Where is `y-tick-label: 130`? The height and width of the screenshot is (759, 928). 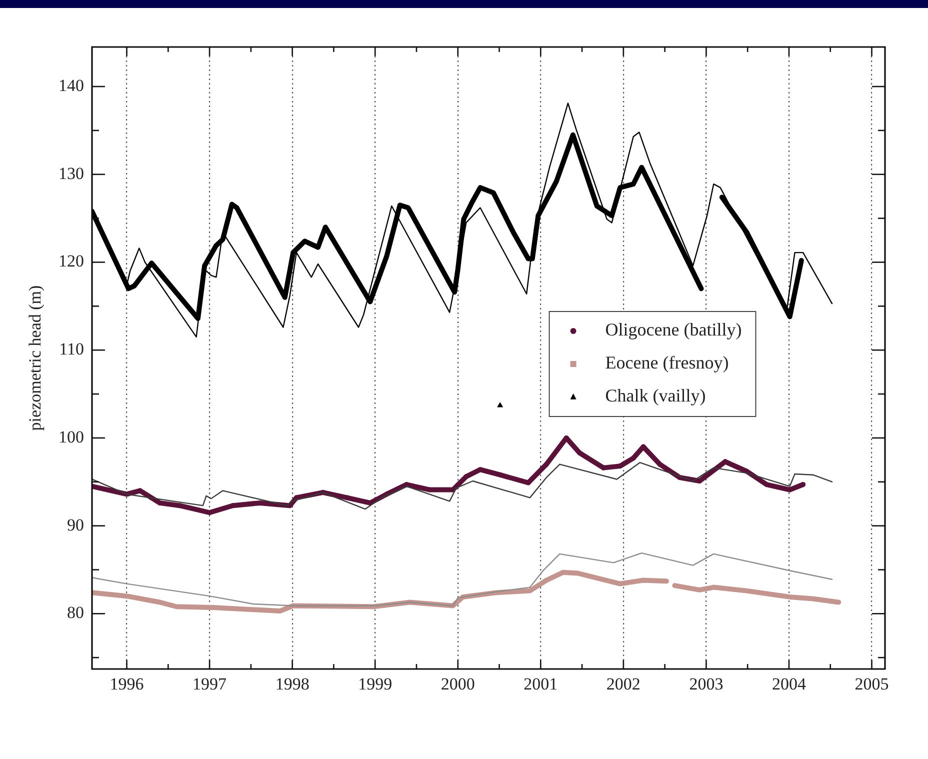 y-tick-label: 130 is located at coordinates (71, 173).